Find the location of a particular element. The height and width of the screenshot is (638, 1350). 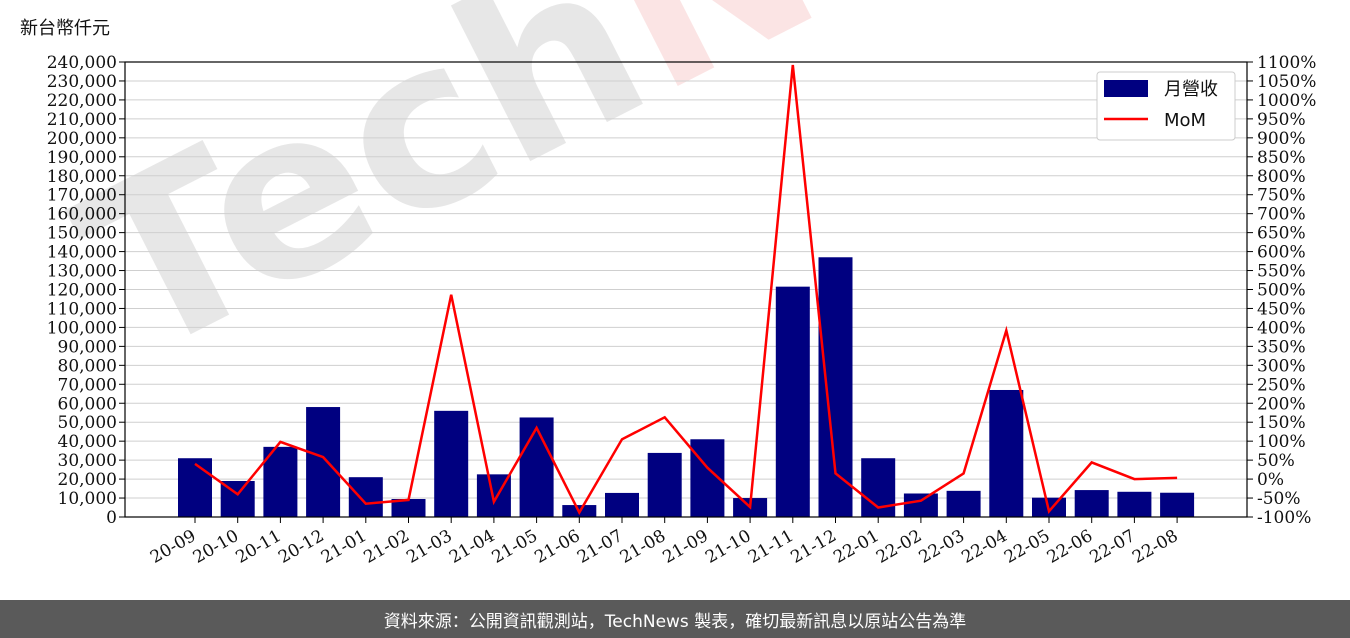

source-footer: 資料來源：公開資訊觀測站，TechNews 製表，確切最新訊息以原站公告為準 is located at coordinates (675, 619).